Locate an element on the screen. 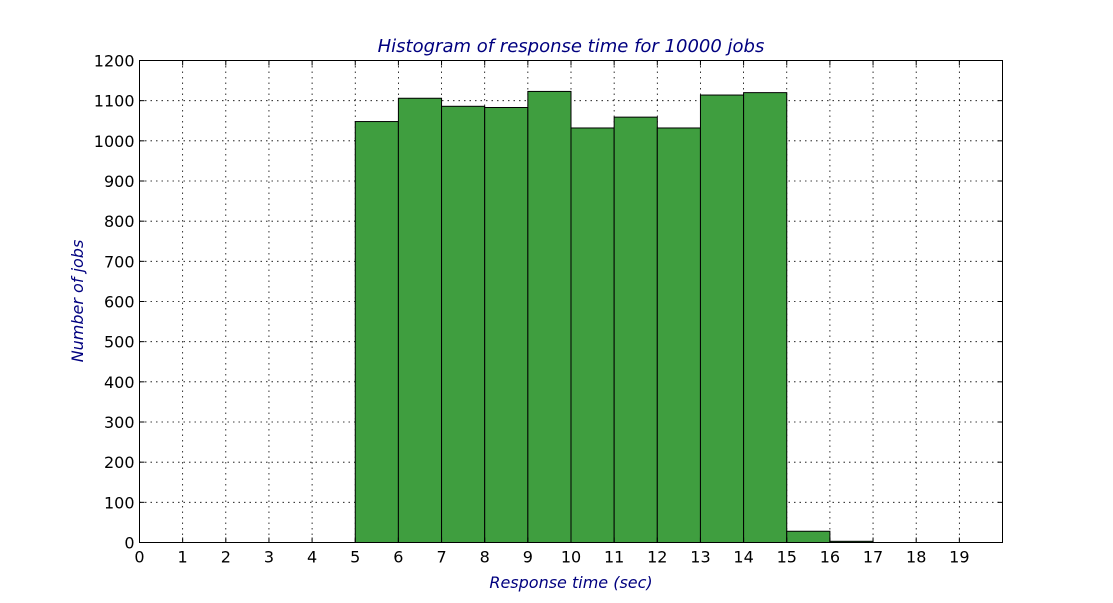  x-tick-label: 13 is located at coordinates (700, 557).